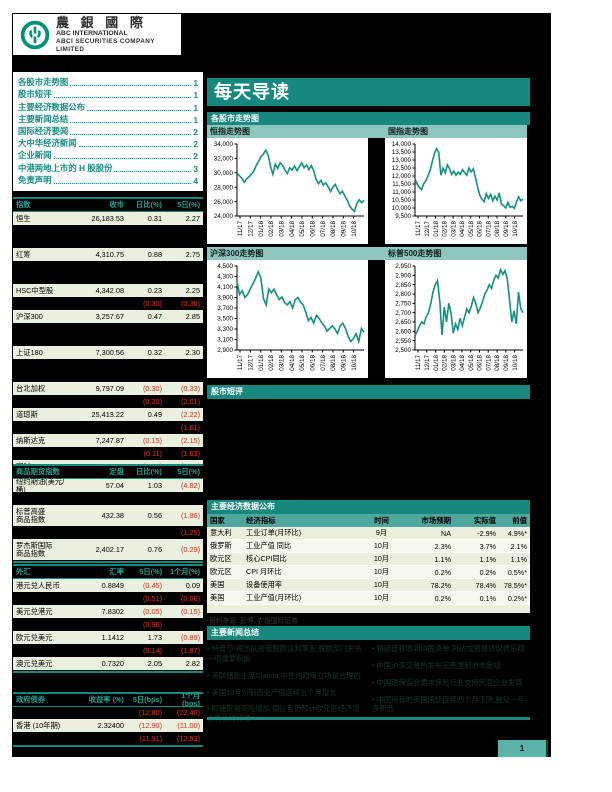  Describe the element at coordinates (108, 625) in the screenshot. I see `table-row: (0.96)` at that location.